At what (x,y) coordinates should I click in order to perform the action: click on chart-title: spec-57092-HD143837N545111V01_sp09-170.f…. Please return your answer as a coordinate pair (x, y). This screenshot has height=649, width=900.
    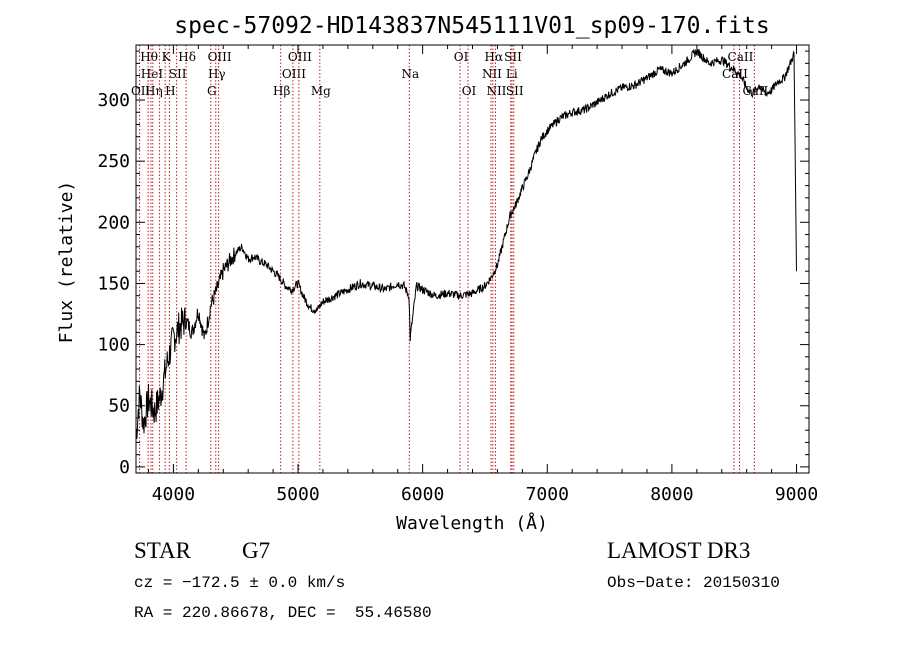
    Looking at the image, I should click on (471, 26).